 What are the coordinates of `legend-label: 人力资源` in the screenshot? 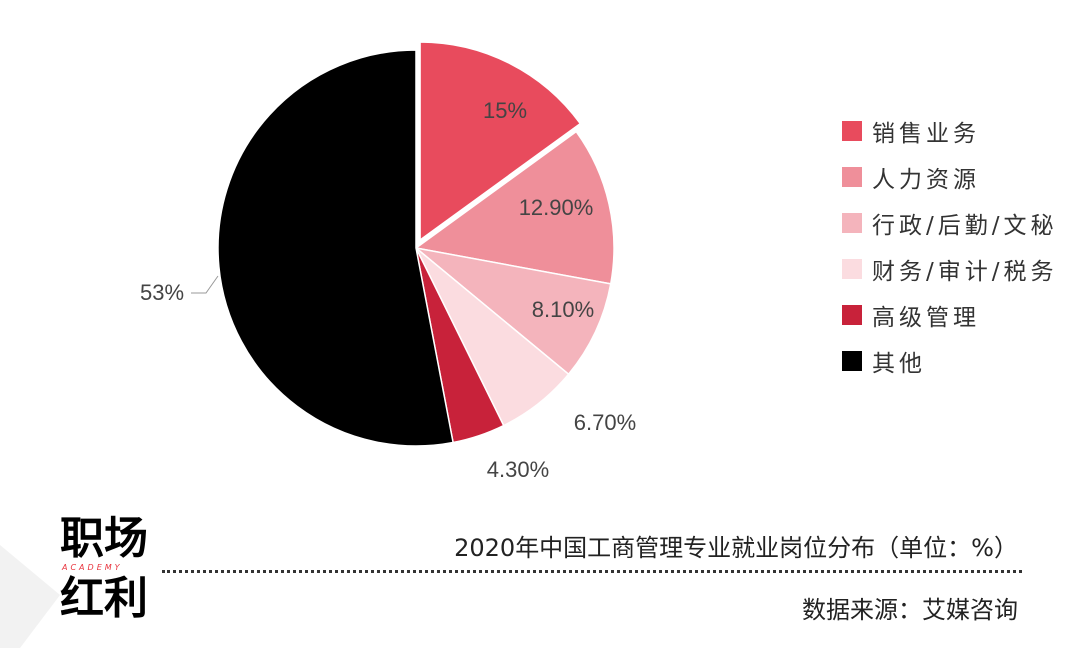 It's located at (926, 180).